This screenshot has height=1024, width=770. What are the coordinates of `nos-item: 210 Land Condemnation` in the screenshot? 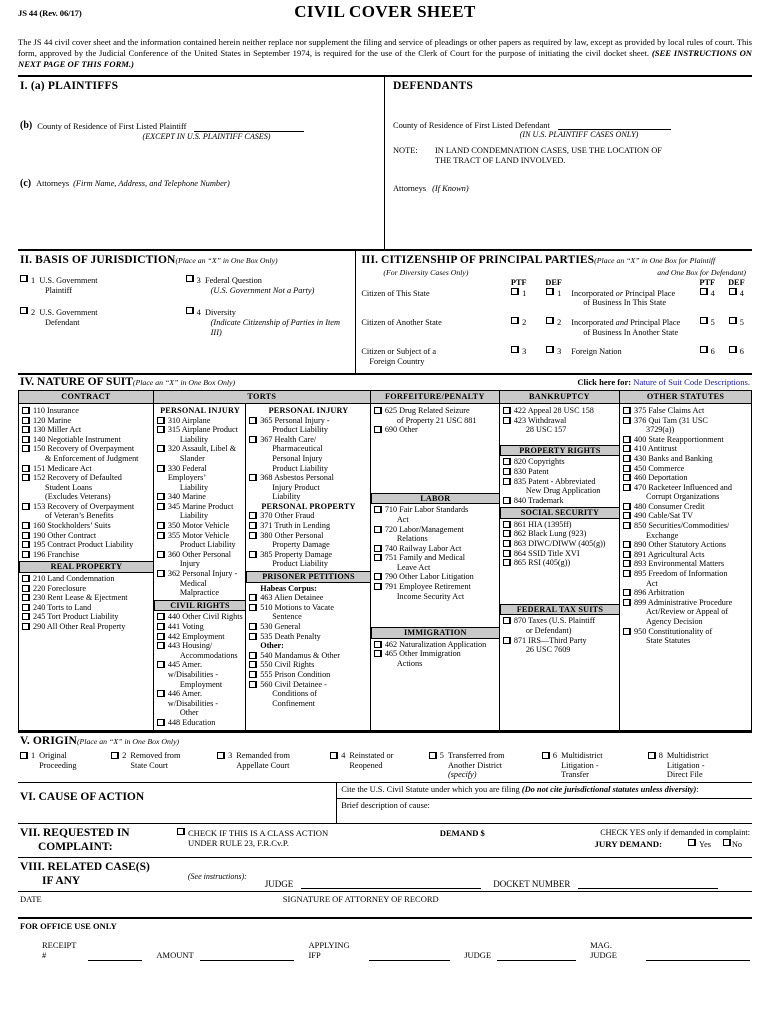 It's located at (86, 579).